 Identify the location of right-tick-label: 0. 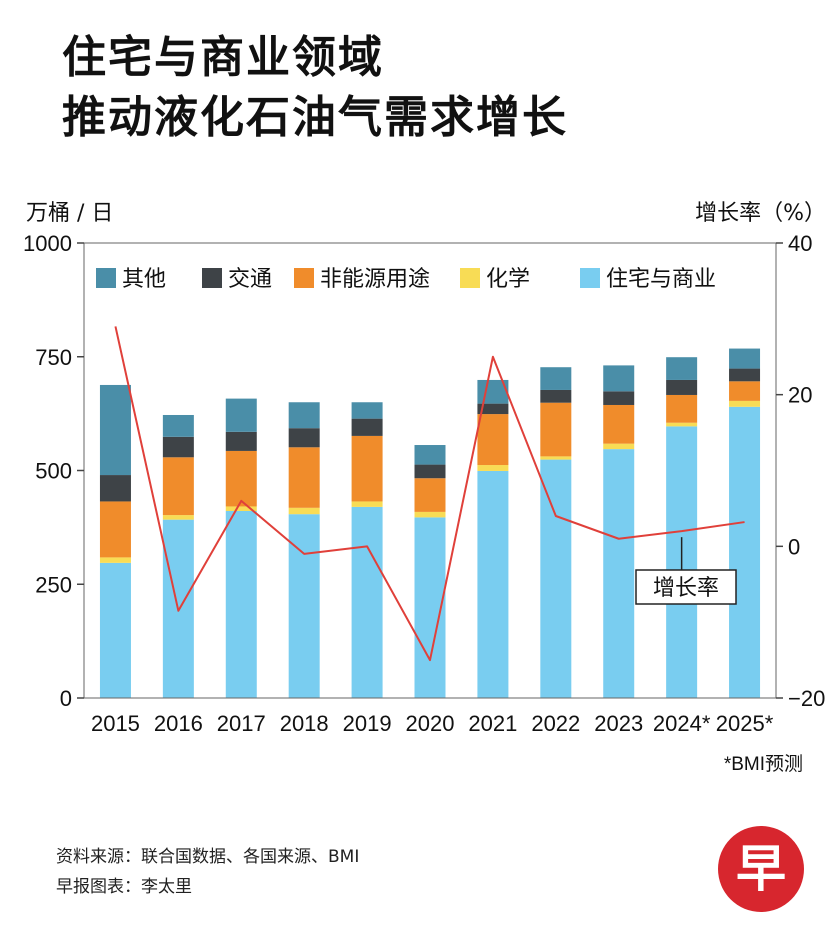
(794, 546).